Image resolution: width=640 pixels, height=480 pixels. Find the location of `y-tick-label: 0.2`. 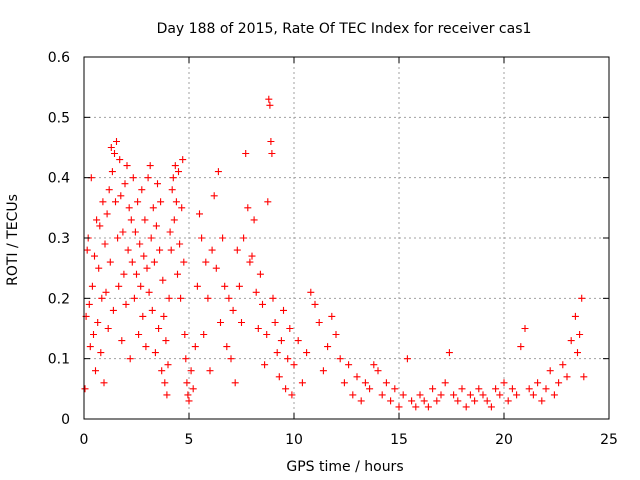

y-tick-label: 0.2 is located at coordinates (59, 299).